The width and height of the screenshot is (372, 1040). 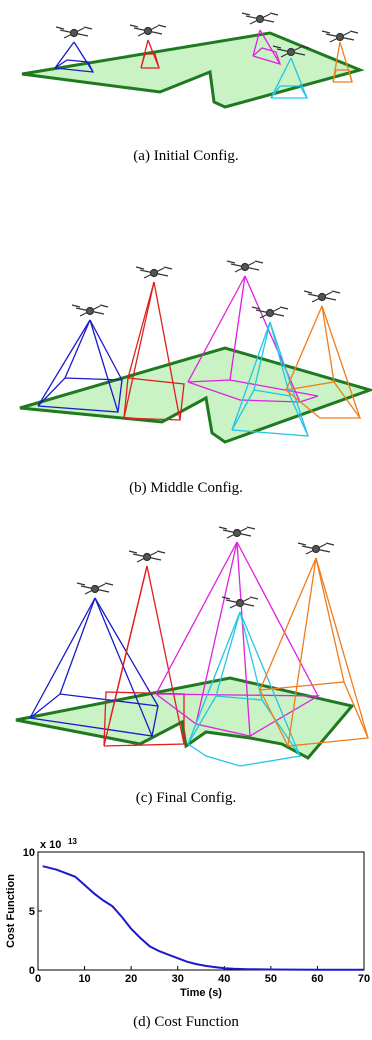 What do you see at coordinates (84, 979) in the screenshot?
I see `x-tick-label: 10` at bounding box center [84, 979].